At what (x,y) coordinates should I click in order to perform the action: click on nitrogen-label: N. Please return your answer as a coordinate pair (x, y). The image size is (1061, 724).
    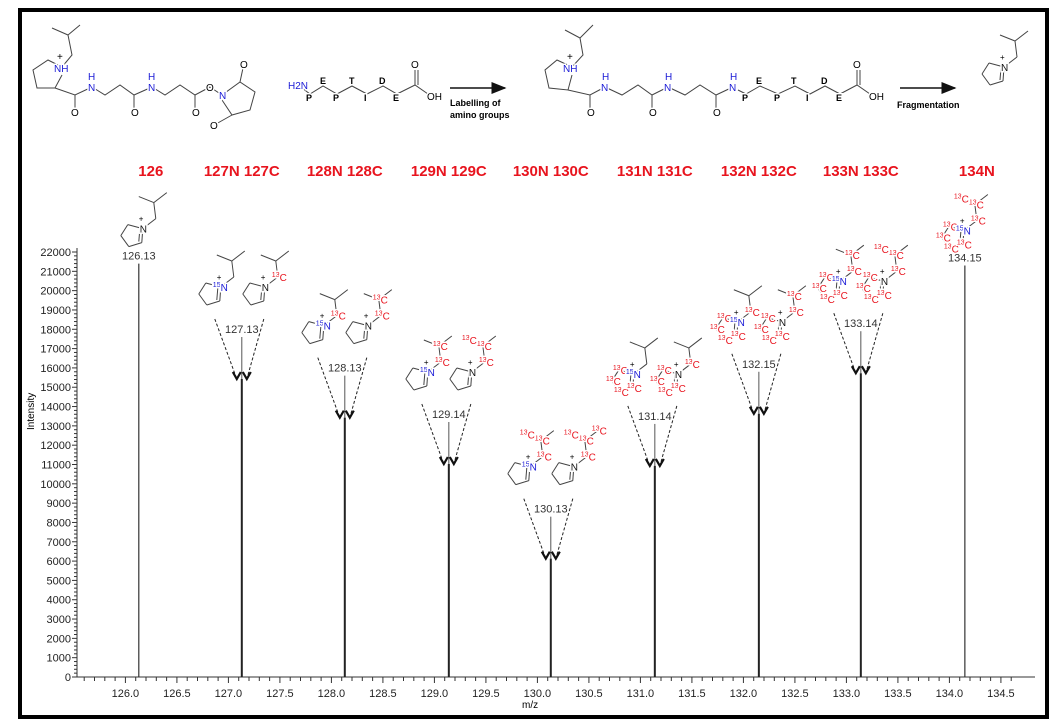
    Looking at the image, I should click on (1004, 68).